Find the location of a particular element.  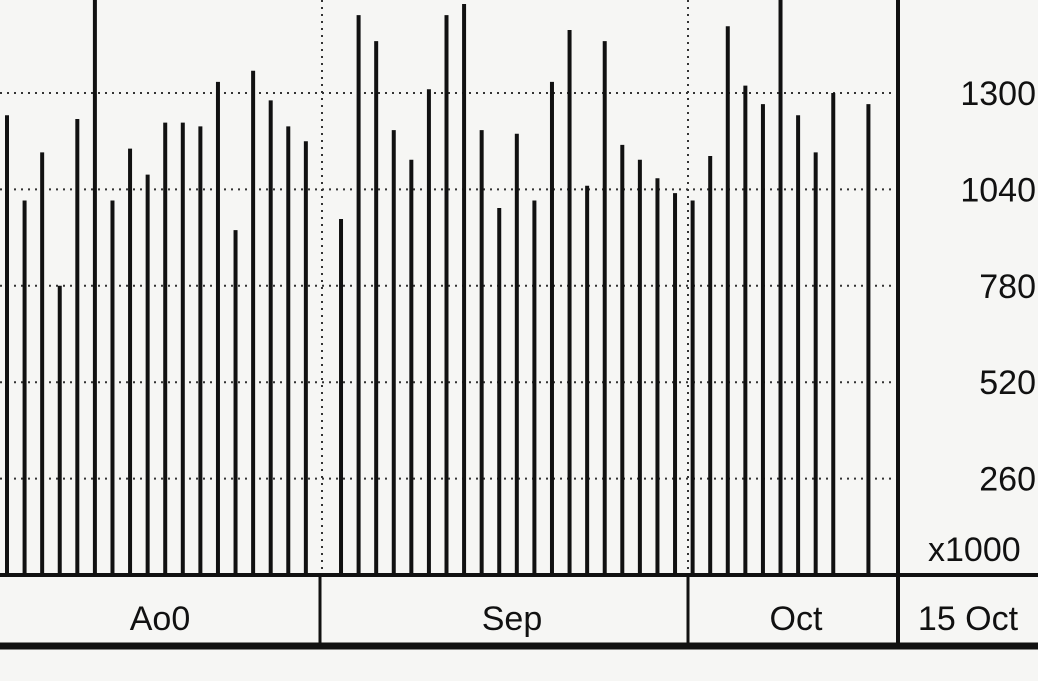

y-tick-label-1: 1040 is located at coordinates (998, 190).